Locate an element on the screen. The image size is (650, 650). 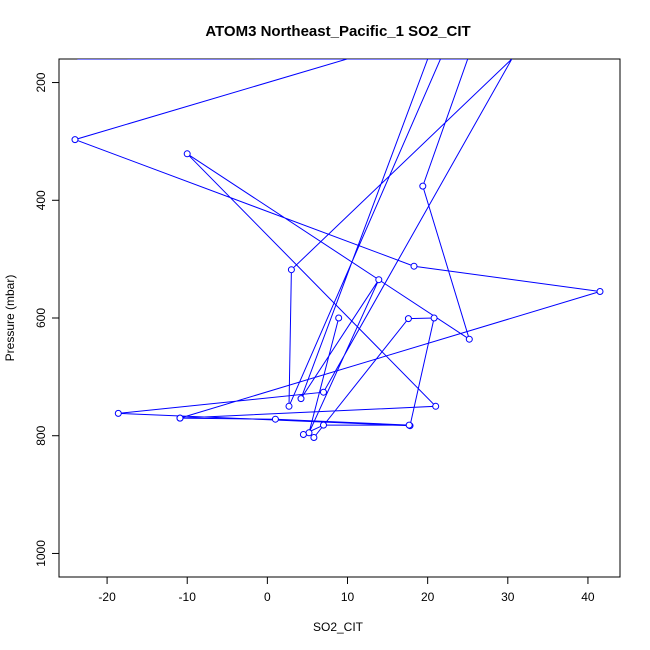
y-tick-label: 200 is located at coordinates (41, 82).